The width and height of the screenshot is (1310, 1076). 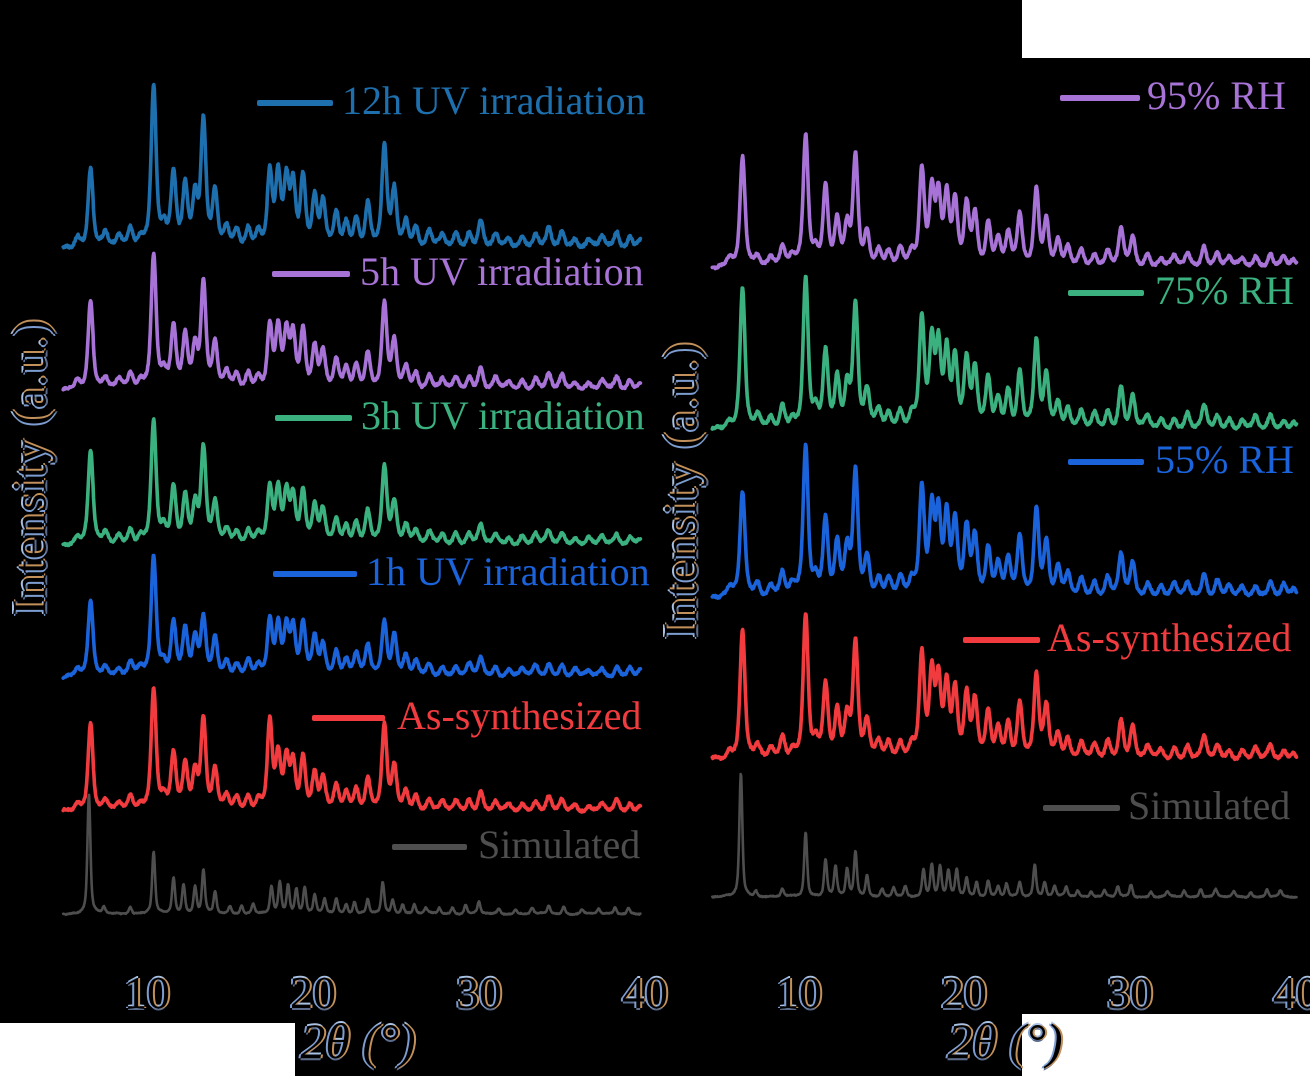 I want to click on x-axis-label-left: 2θ (°), so click(x=358, y=1041).